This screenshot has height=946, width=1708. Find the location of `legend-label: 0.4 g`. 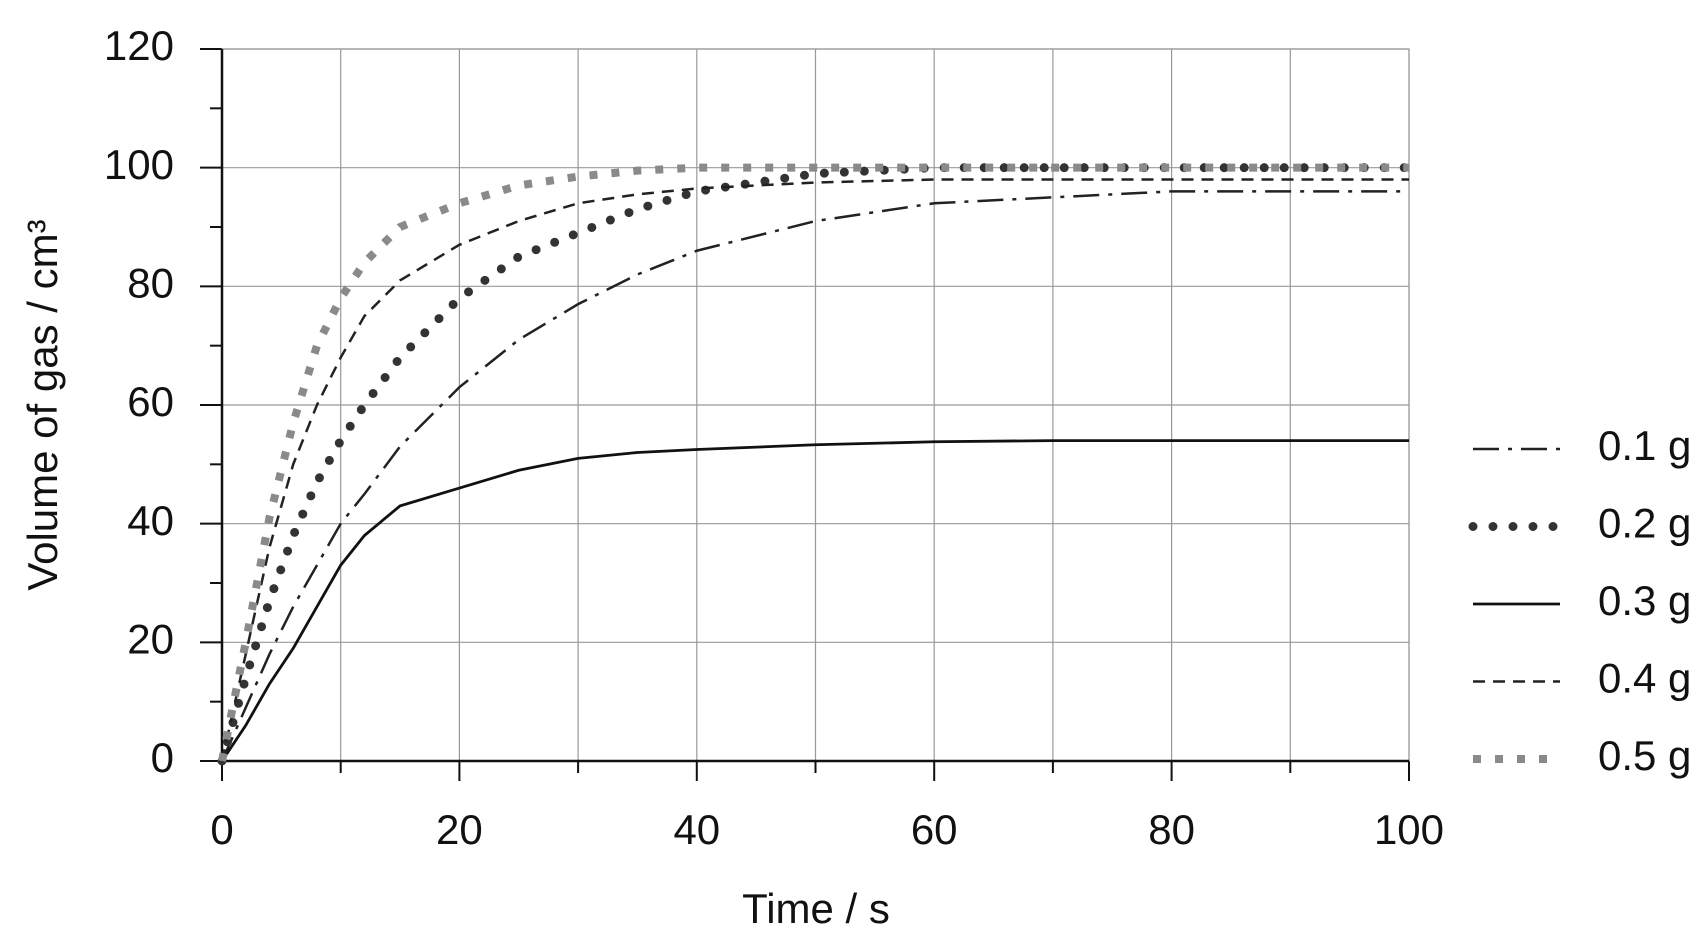

legend-label: 0.4 g is located at coordinates (1644, 678).